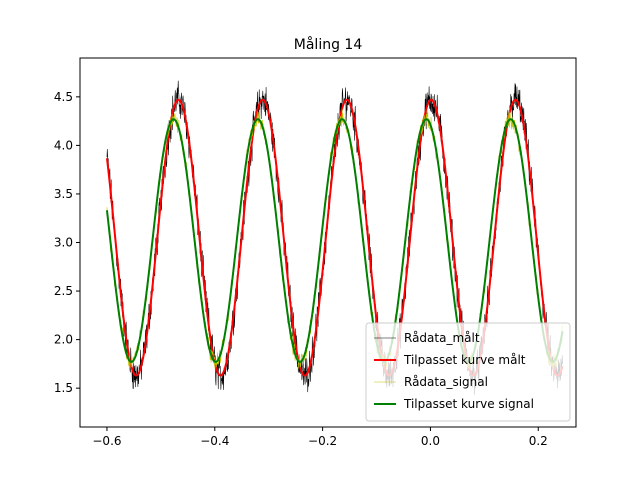 This screenshot has height=480, width=640. Describe the element at coordinates (63, 291) in the screenshot. I see `y-tick-label: 2.5` at that location.